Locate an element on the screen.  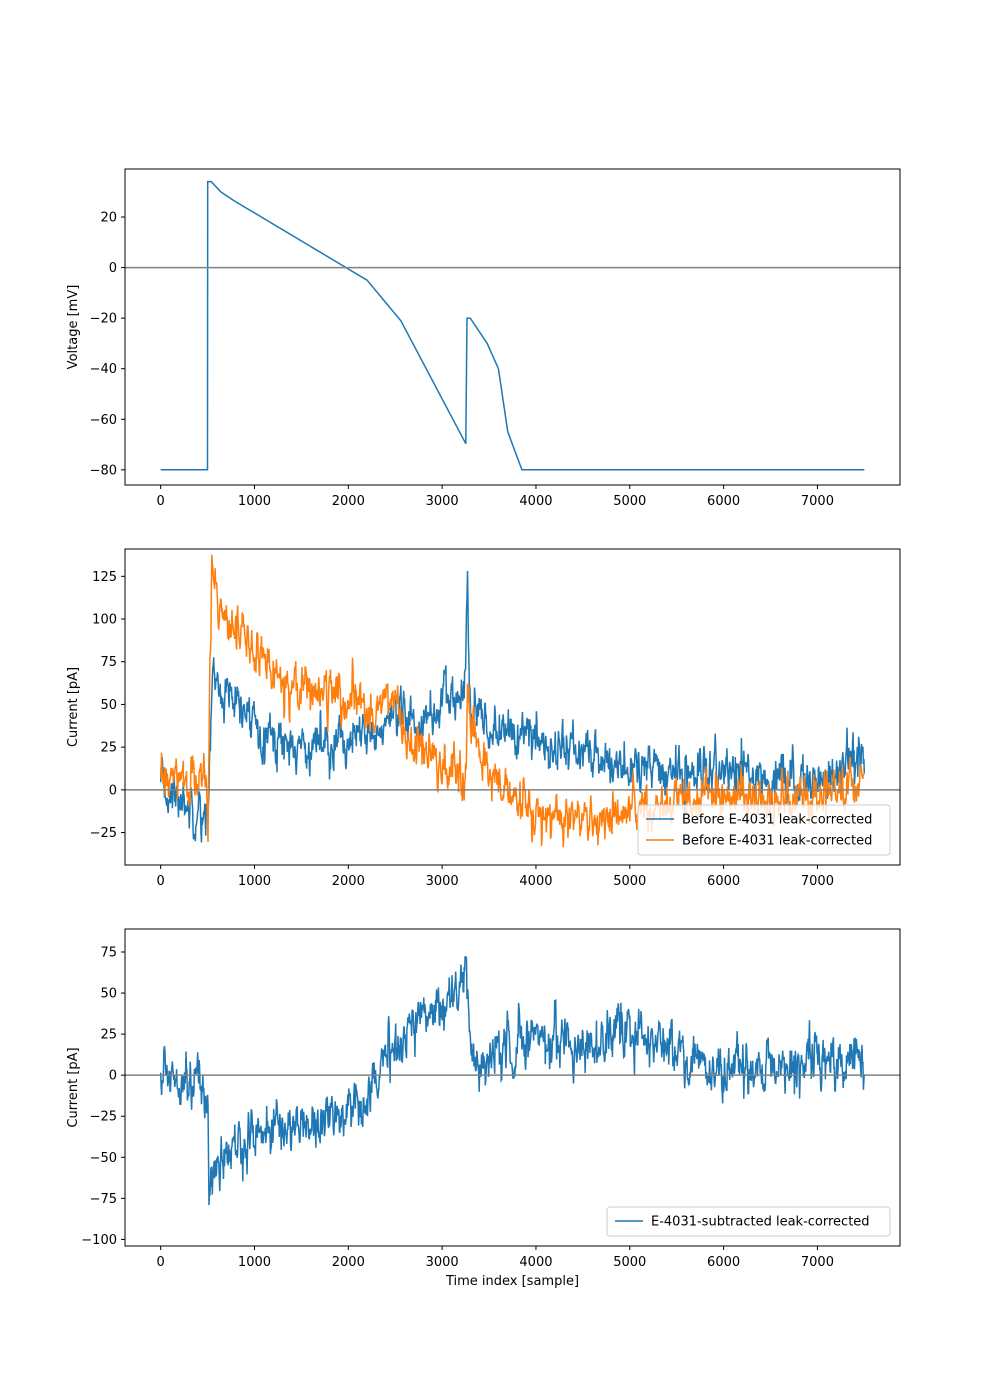
y-tick-label: 20 is located at coordinates (108, 218).